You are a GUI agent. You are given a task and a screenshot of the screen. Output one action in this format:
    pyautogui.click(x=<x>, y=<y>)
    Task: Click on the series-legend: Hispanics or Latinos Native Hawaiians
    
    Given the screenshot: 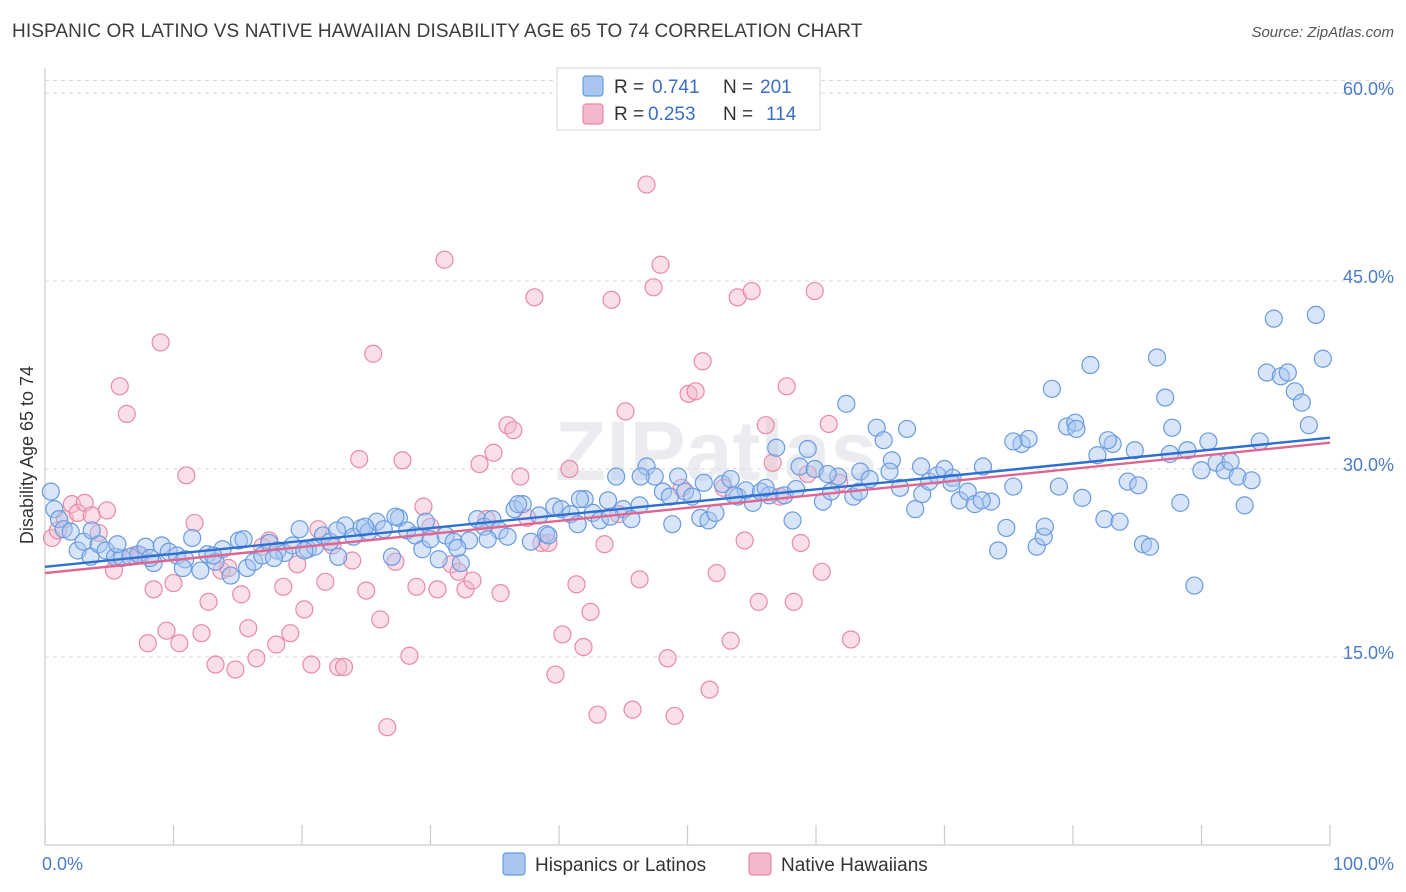 What is the action you would take?
    pyautogui.click(x=715, y=864)
    